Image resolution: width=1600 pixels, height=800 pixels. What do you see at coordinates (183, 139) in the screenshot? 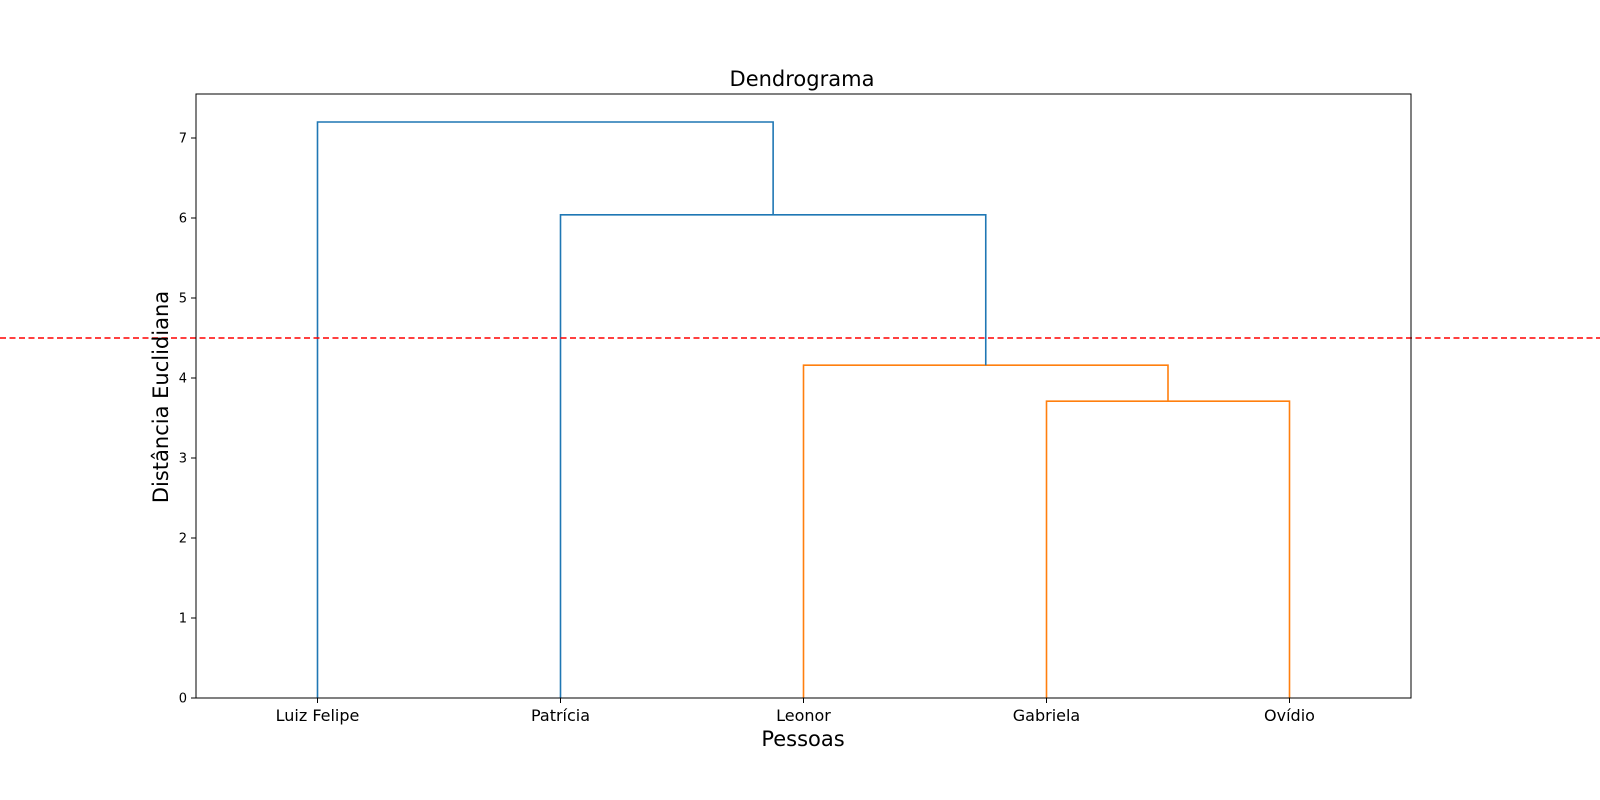
I see `y-tick-label: 7` at bounding box center [183, 139].